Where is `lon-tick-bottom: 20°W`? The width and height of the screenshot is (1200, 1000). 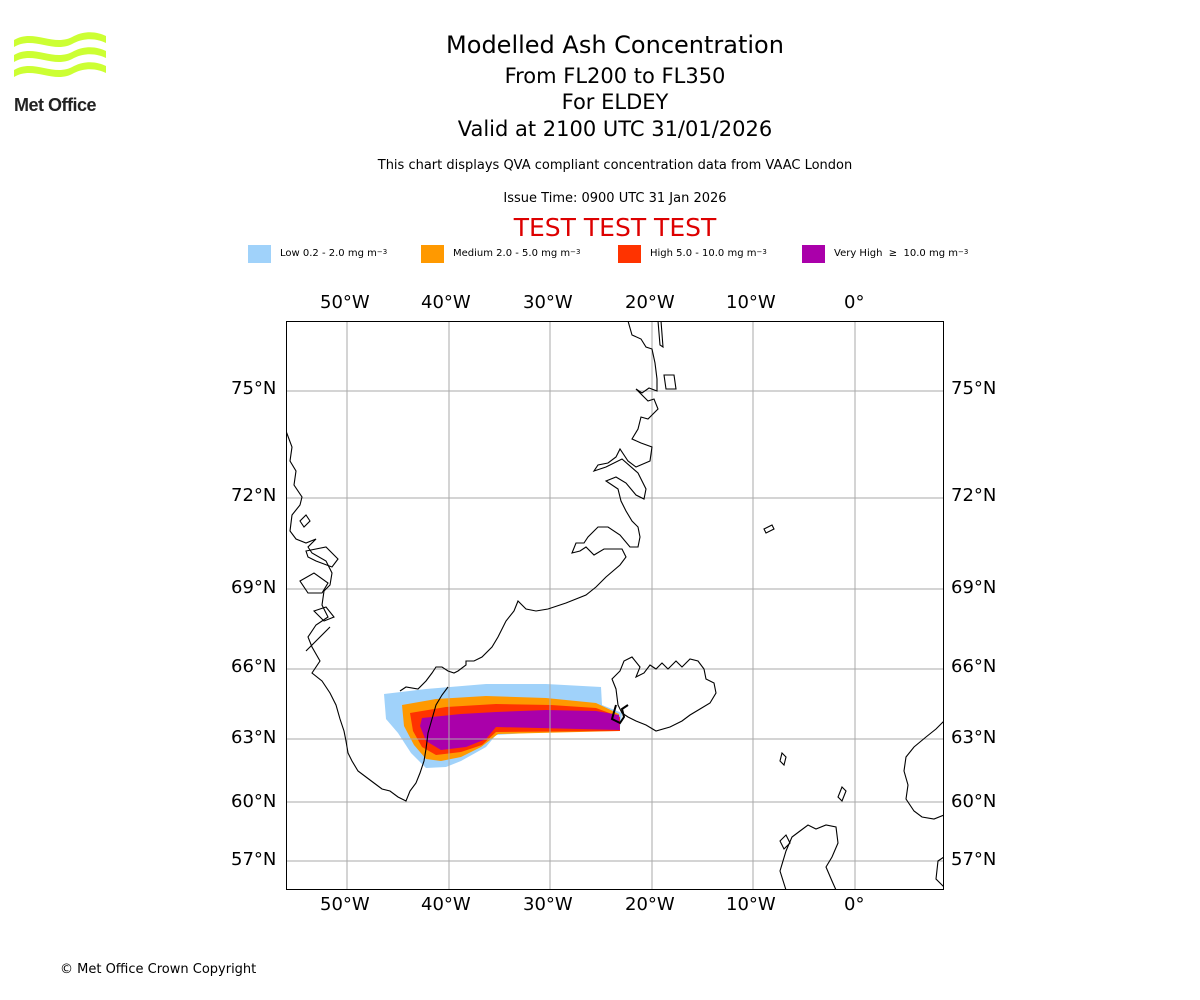 lon-tick-bottom: 20°W is located at coordinates (650, 904).